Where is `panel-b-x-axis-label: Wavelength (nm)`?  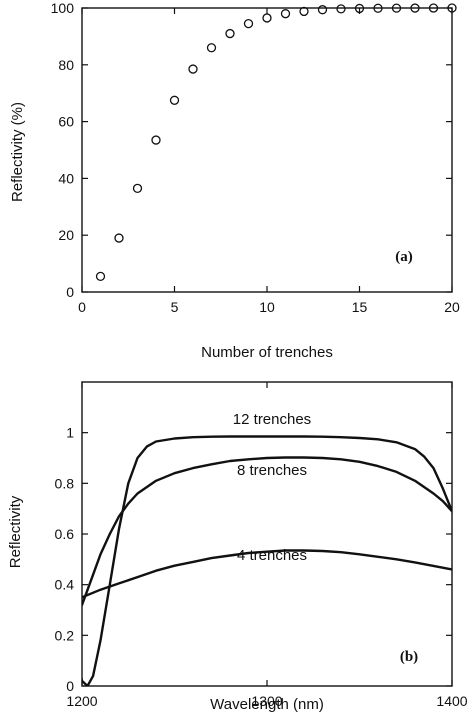 panel-b-x-axis-label: Wavelength (nm) is located at coordinates (267, 704).